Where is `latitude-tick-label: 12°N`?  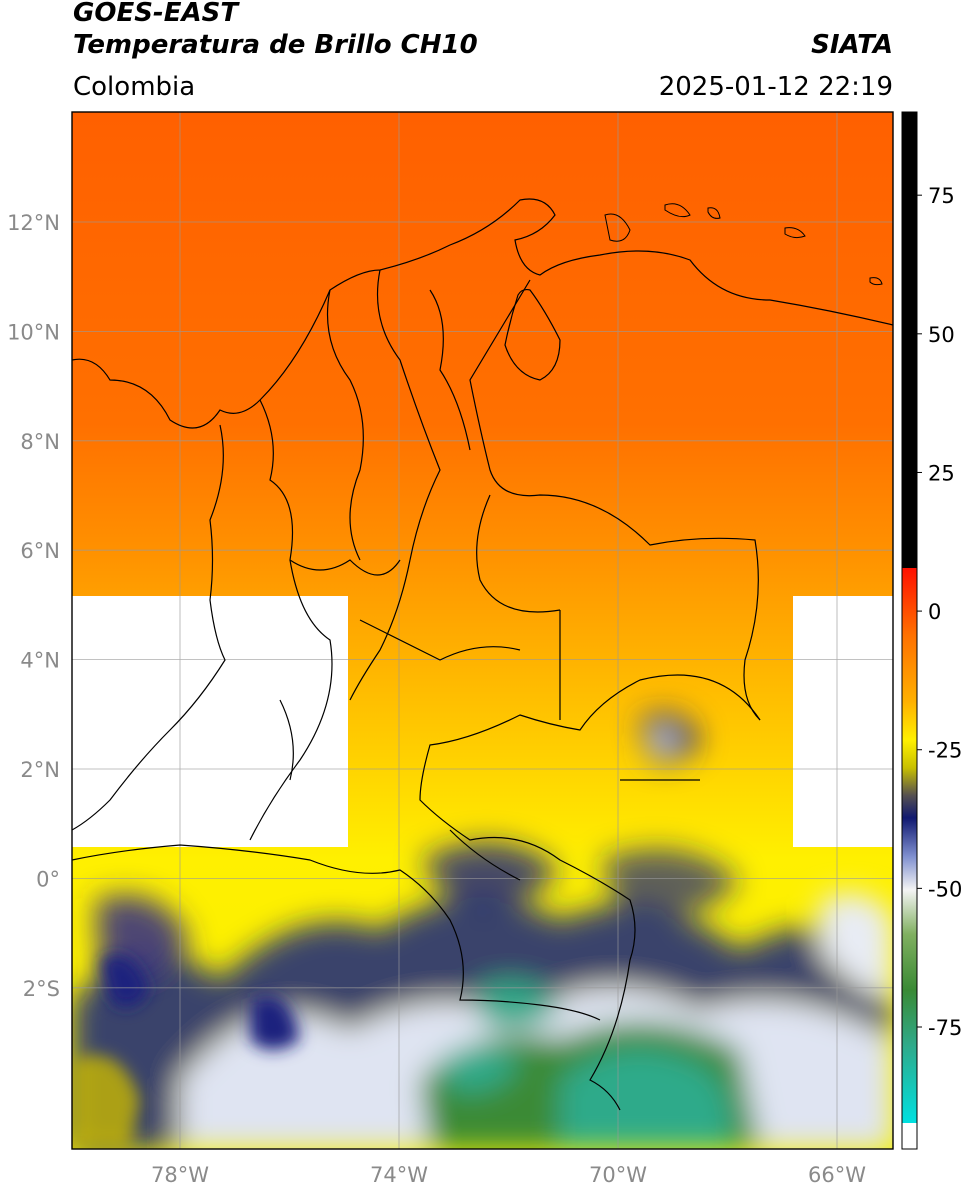 latitude-tick-label: 12°N is located at coordinates (33, 223).